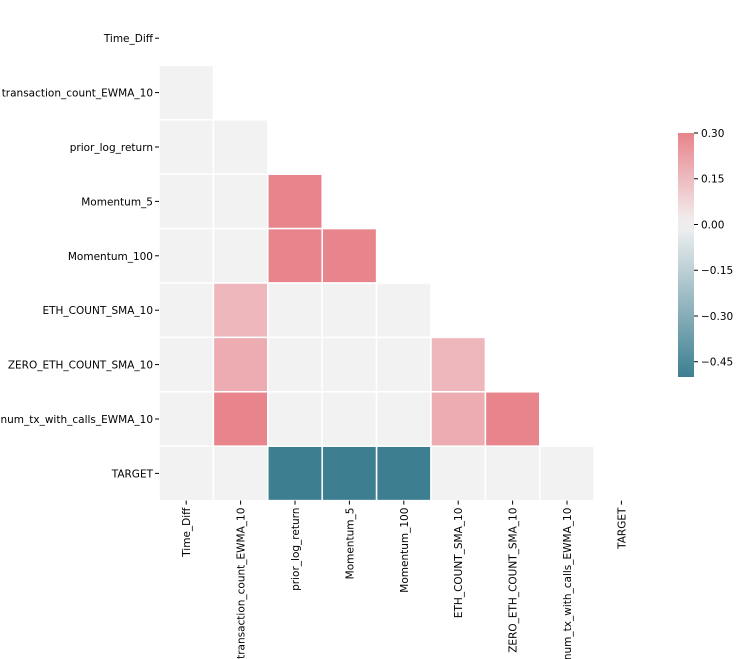 The image size is (736, 659). What do you see at coordinates (686, 255) in the screenshot?
I see `colorbar-gradient` at bounding box center [686, 255].